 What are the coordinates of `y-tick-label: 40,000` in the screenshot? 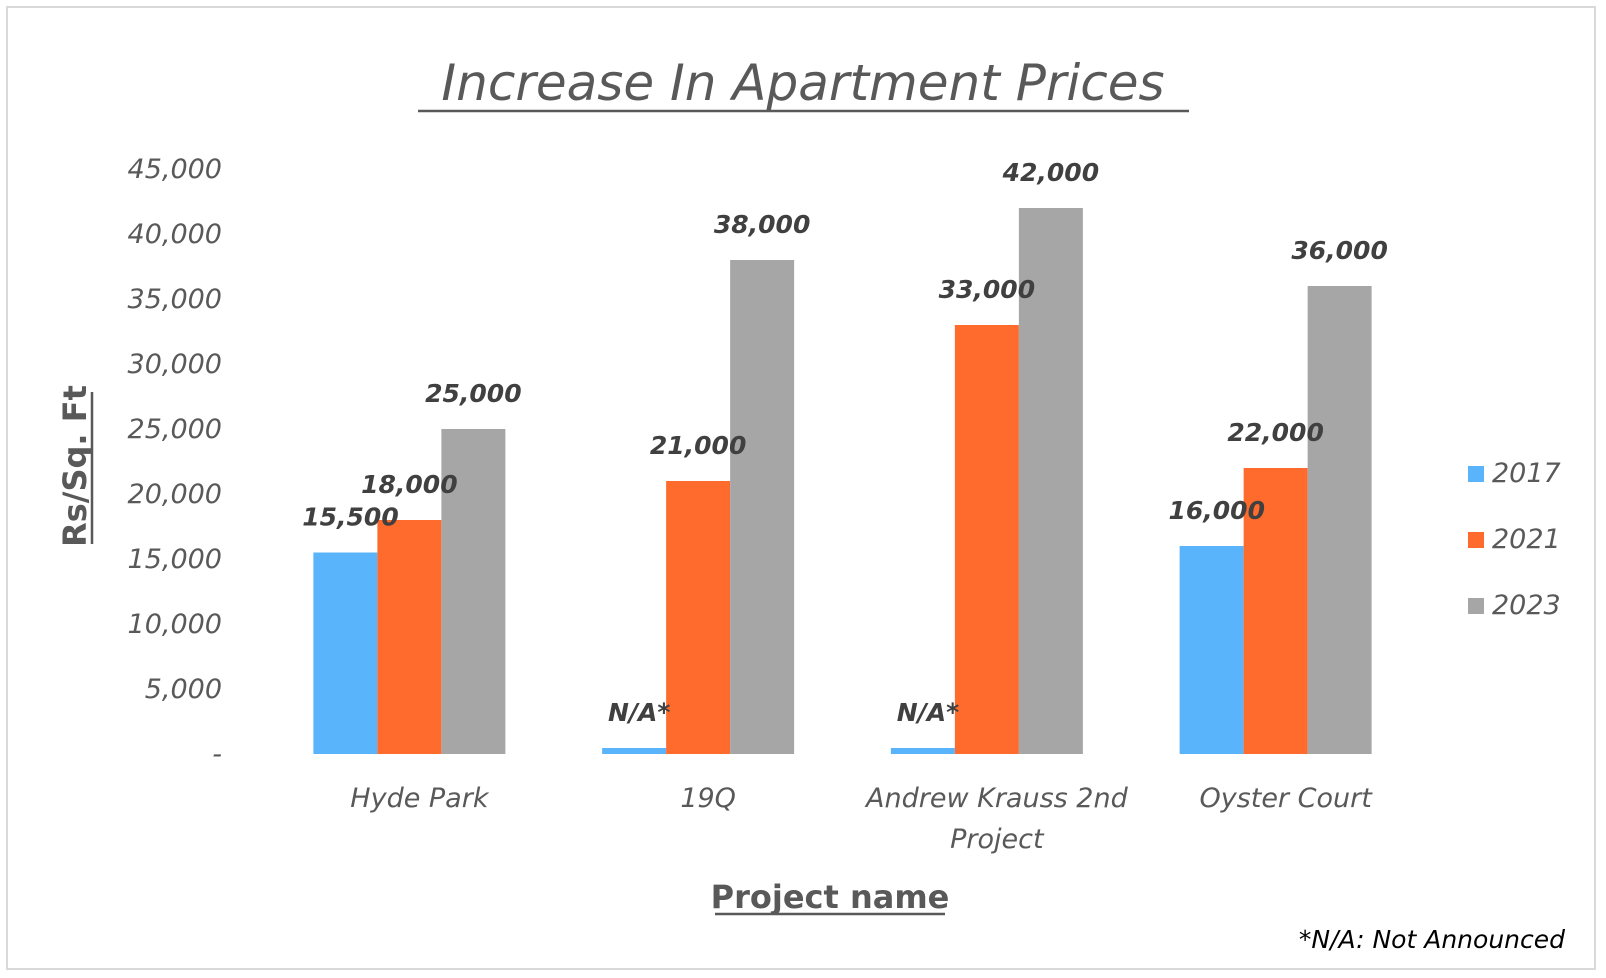 It's located at (175, 234).